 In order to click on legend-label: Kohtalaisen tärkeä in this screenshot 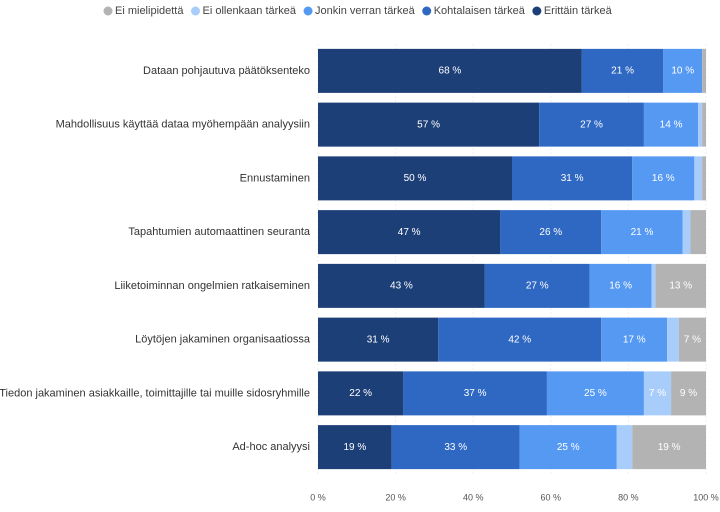, I will do `click(480, 11)`.